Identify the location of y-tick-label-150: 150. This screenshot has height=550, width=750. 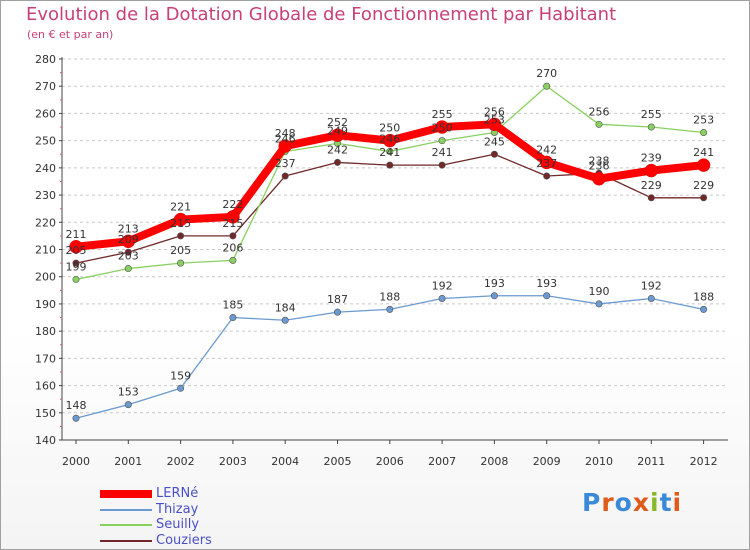
(45, 413).